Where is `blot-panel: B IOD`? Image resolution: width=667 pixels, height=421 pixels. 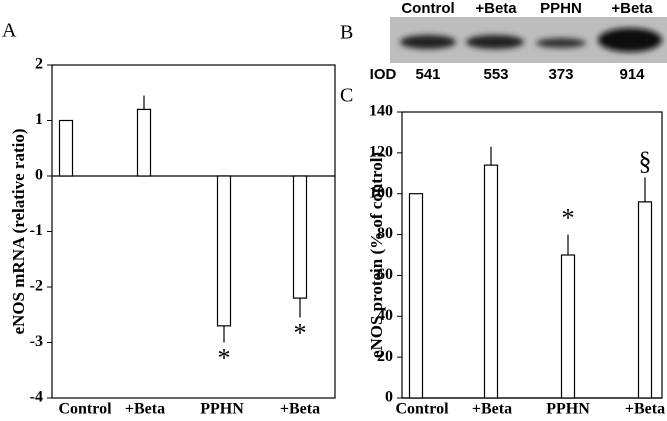
blot-panel: B IOD is located at coordinates (503, 50).